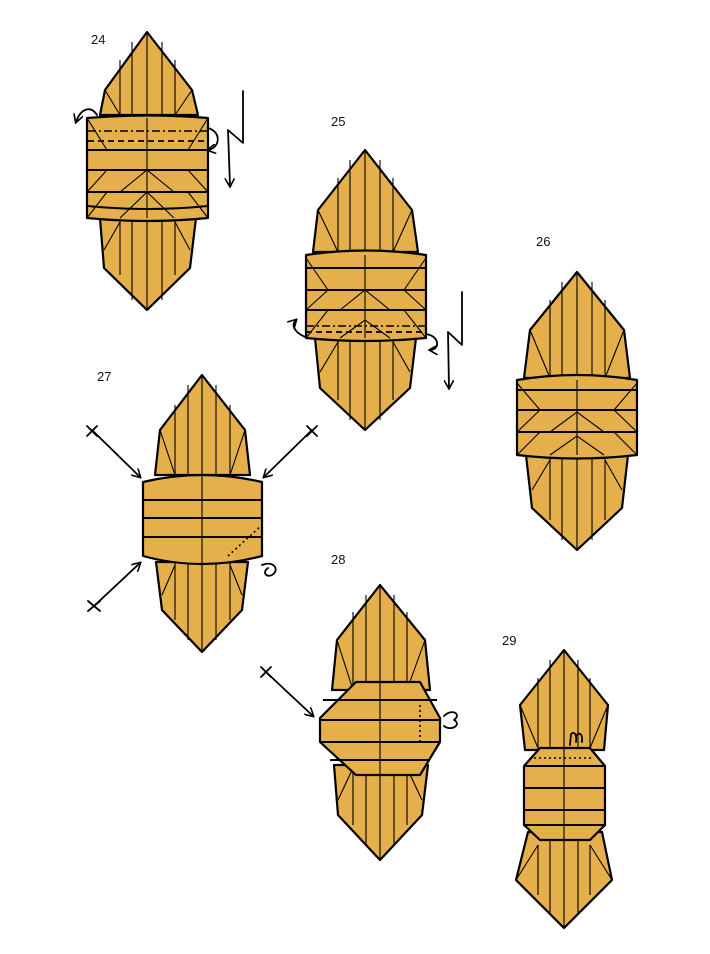 This screenshot has width=710, height=954. What do you see at coordinates (338, 121) in the screenshot?
I see `step-number-25: 25` at bounding box center [338, 121].